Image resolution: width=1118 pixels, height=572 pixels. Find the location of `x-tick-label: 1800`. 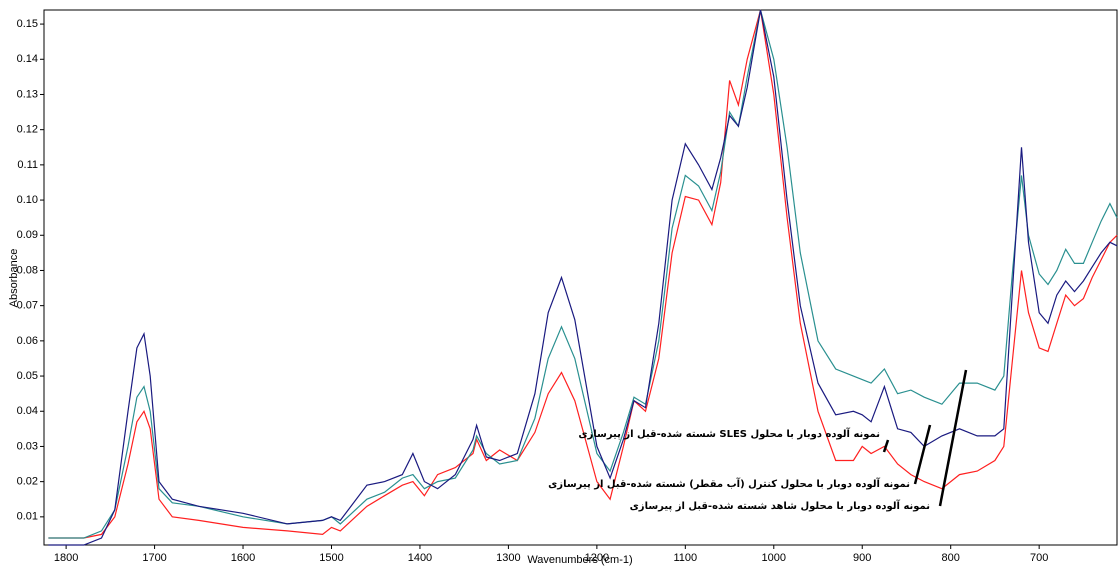

x-tick-label: 1800 is located at coordinates (66, 558).